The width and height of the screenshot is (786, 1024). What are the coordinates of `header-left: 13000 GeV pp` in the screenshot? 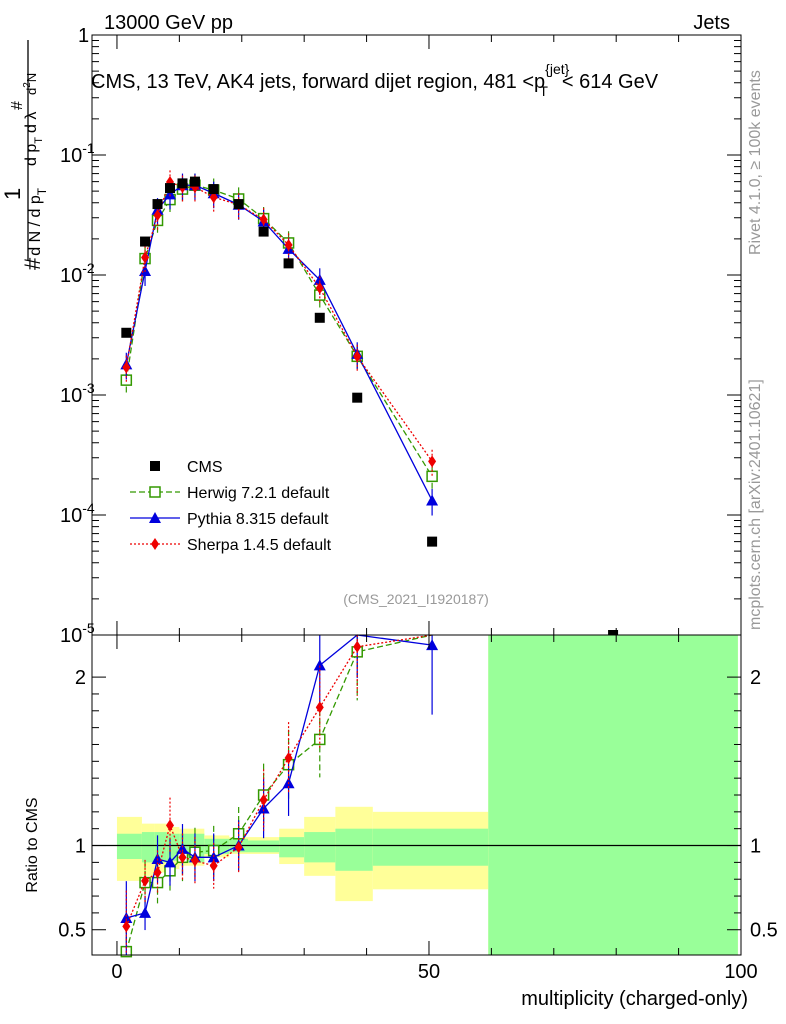 It's located at (168, 23).